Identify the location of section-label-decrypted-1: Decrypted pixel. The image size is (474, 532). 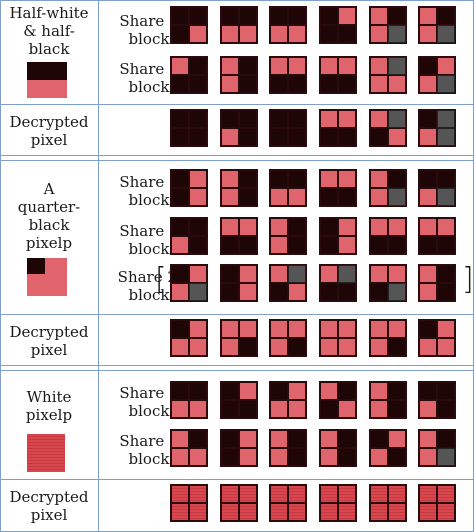
(49, 131).